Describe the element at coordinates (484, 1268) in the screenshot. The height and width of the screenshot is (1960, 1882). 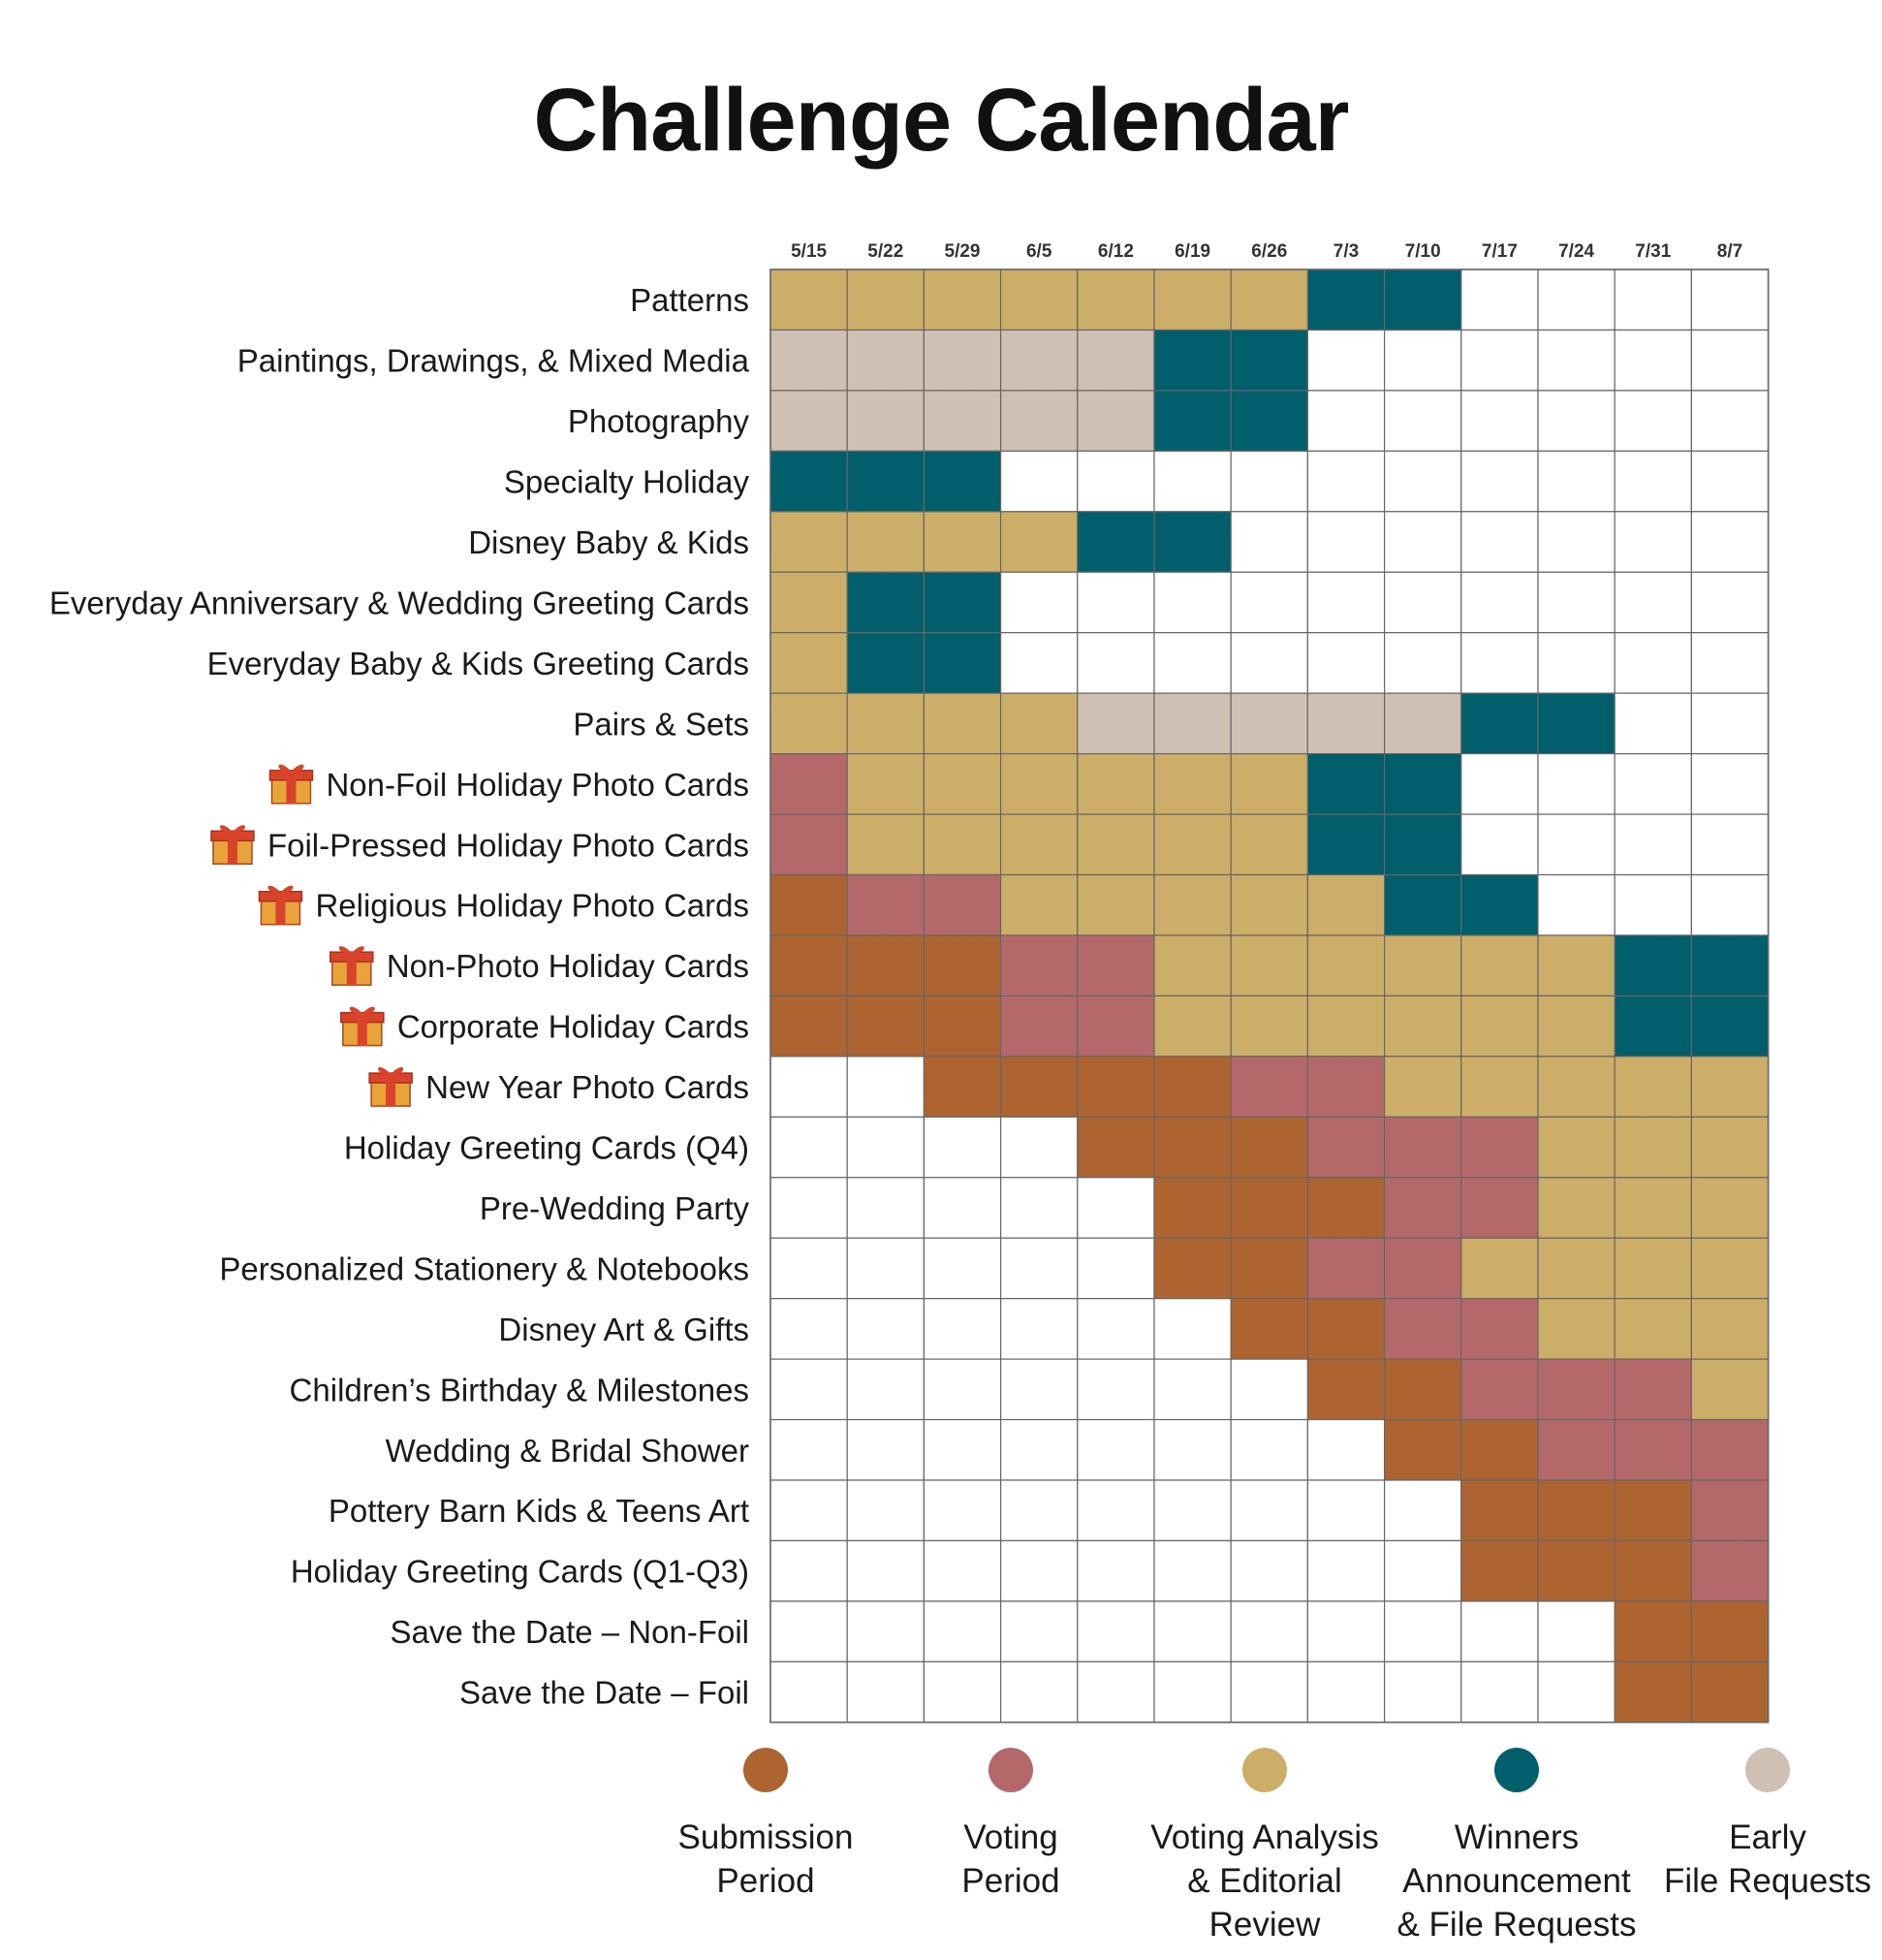
I see `row-label: Personalized Stationery & Notebooks` at that location.